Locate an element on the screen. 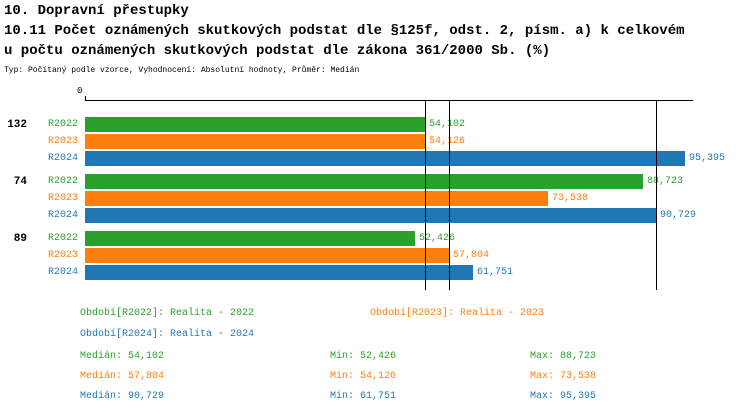 The image size is (750, 414). legend-entry-R2024: Období[R2024]: Realita - 2024 is located at coordinates (167, 334).